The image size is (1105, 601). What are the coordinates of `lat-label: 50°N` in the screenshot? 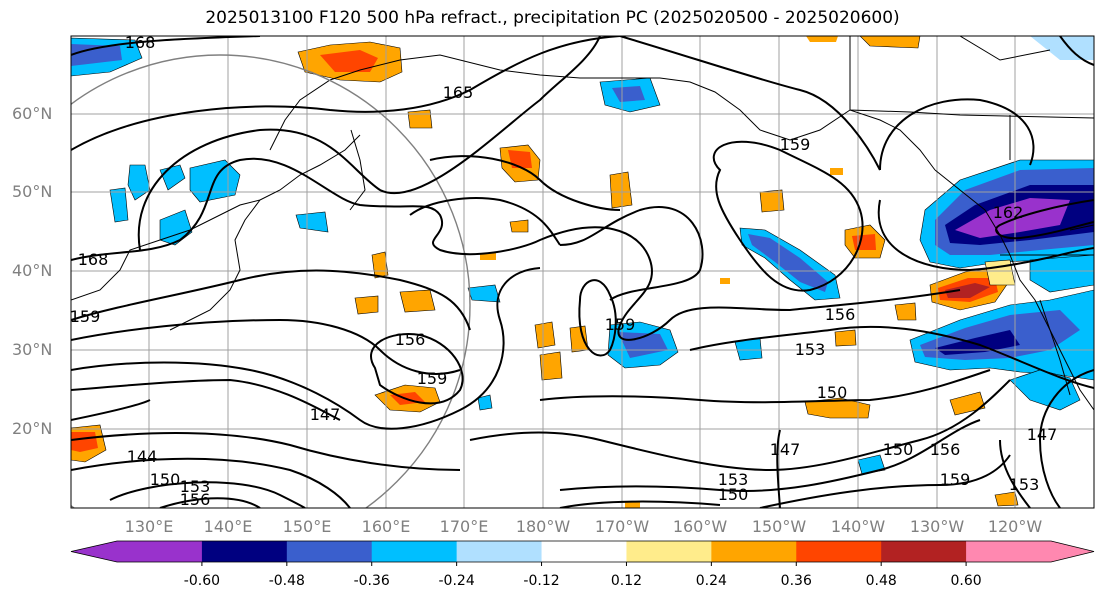 It's located at (32, 191).